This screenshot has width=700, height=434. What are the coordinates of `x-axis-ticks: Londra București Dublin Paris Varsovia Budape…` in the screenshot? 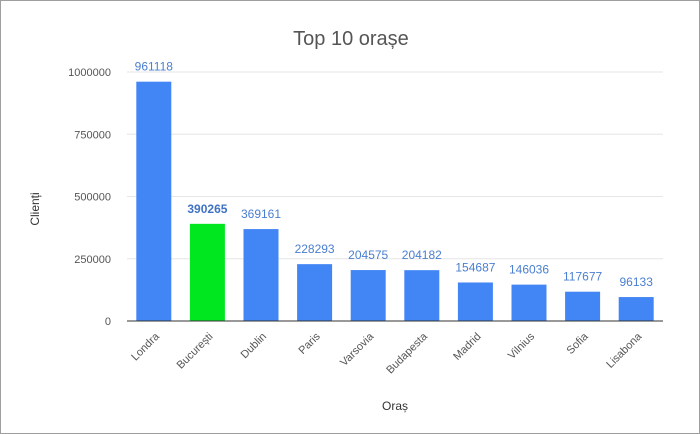 It's located at (387, 353).